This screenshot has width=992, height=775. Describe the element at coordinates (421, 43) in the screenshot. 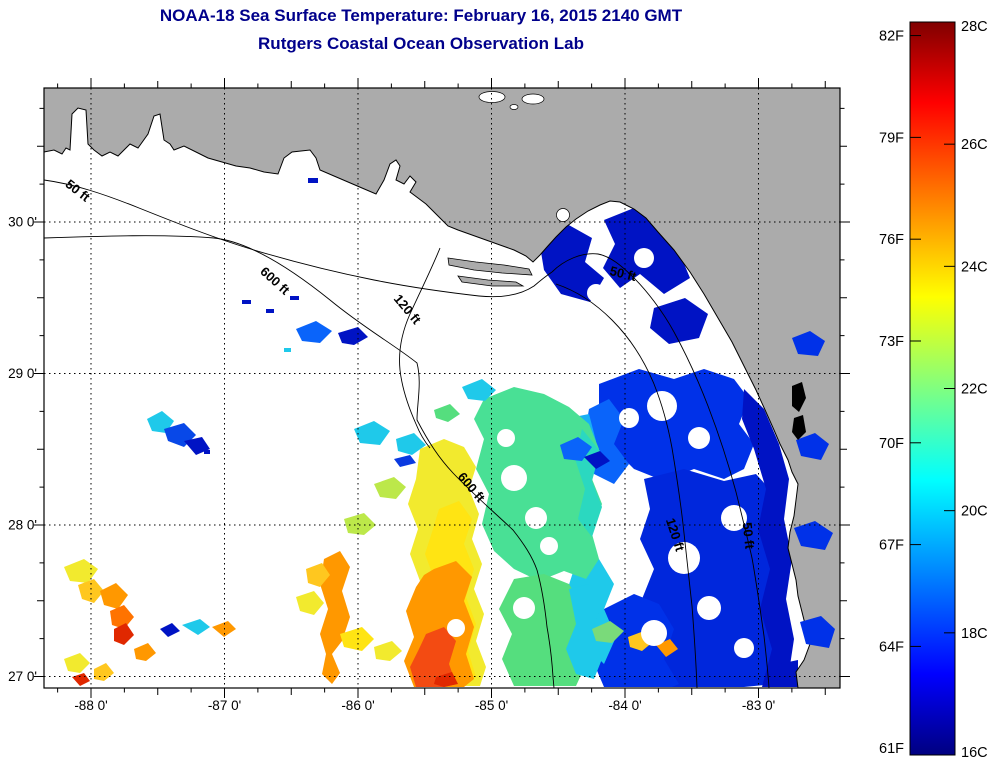

I see `figure-subtitle: Rutgers Coastal Ocean Observation Lab` at that location.